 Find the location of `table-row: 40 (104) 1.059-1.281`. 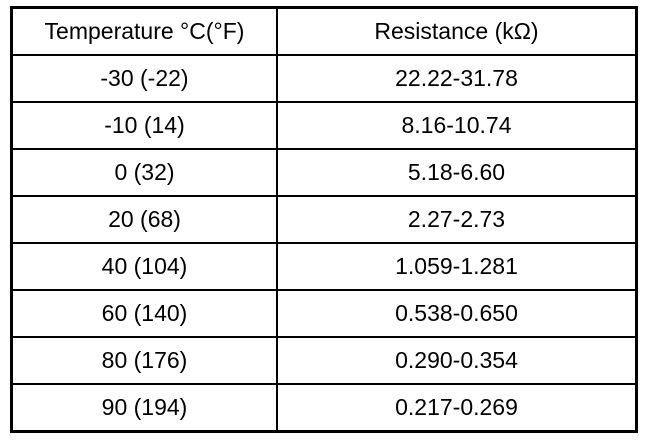

table-row: 40 (104) 1.059-1.281 is located at coordinates (324, 266).